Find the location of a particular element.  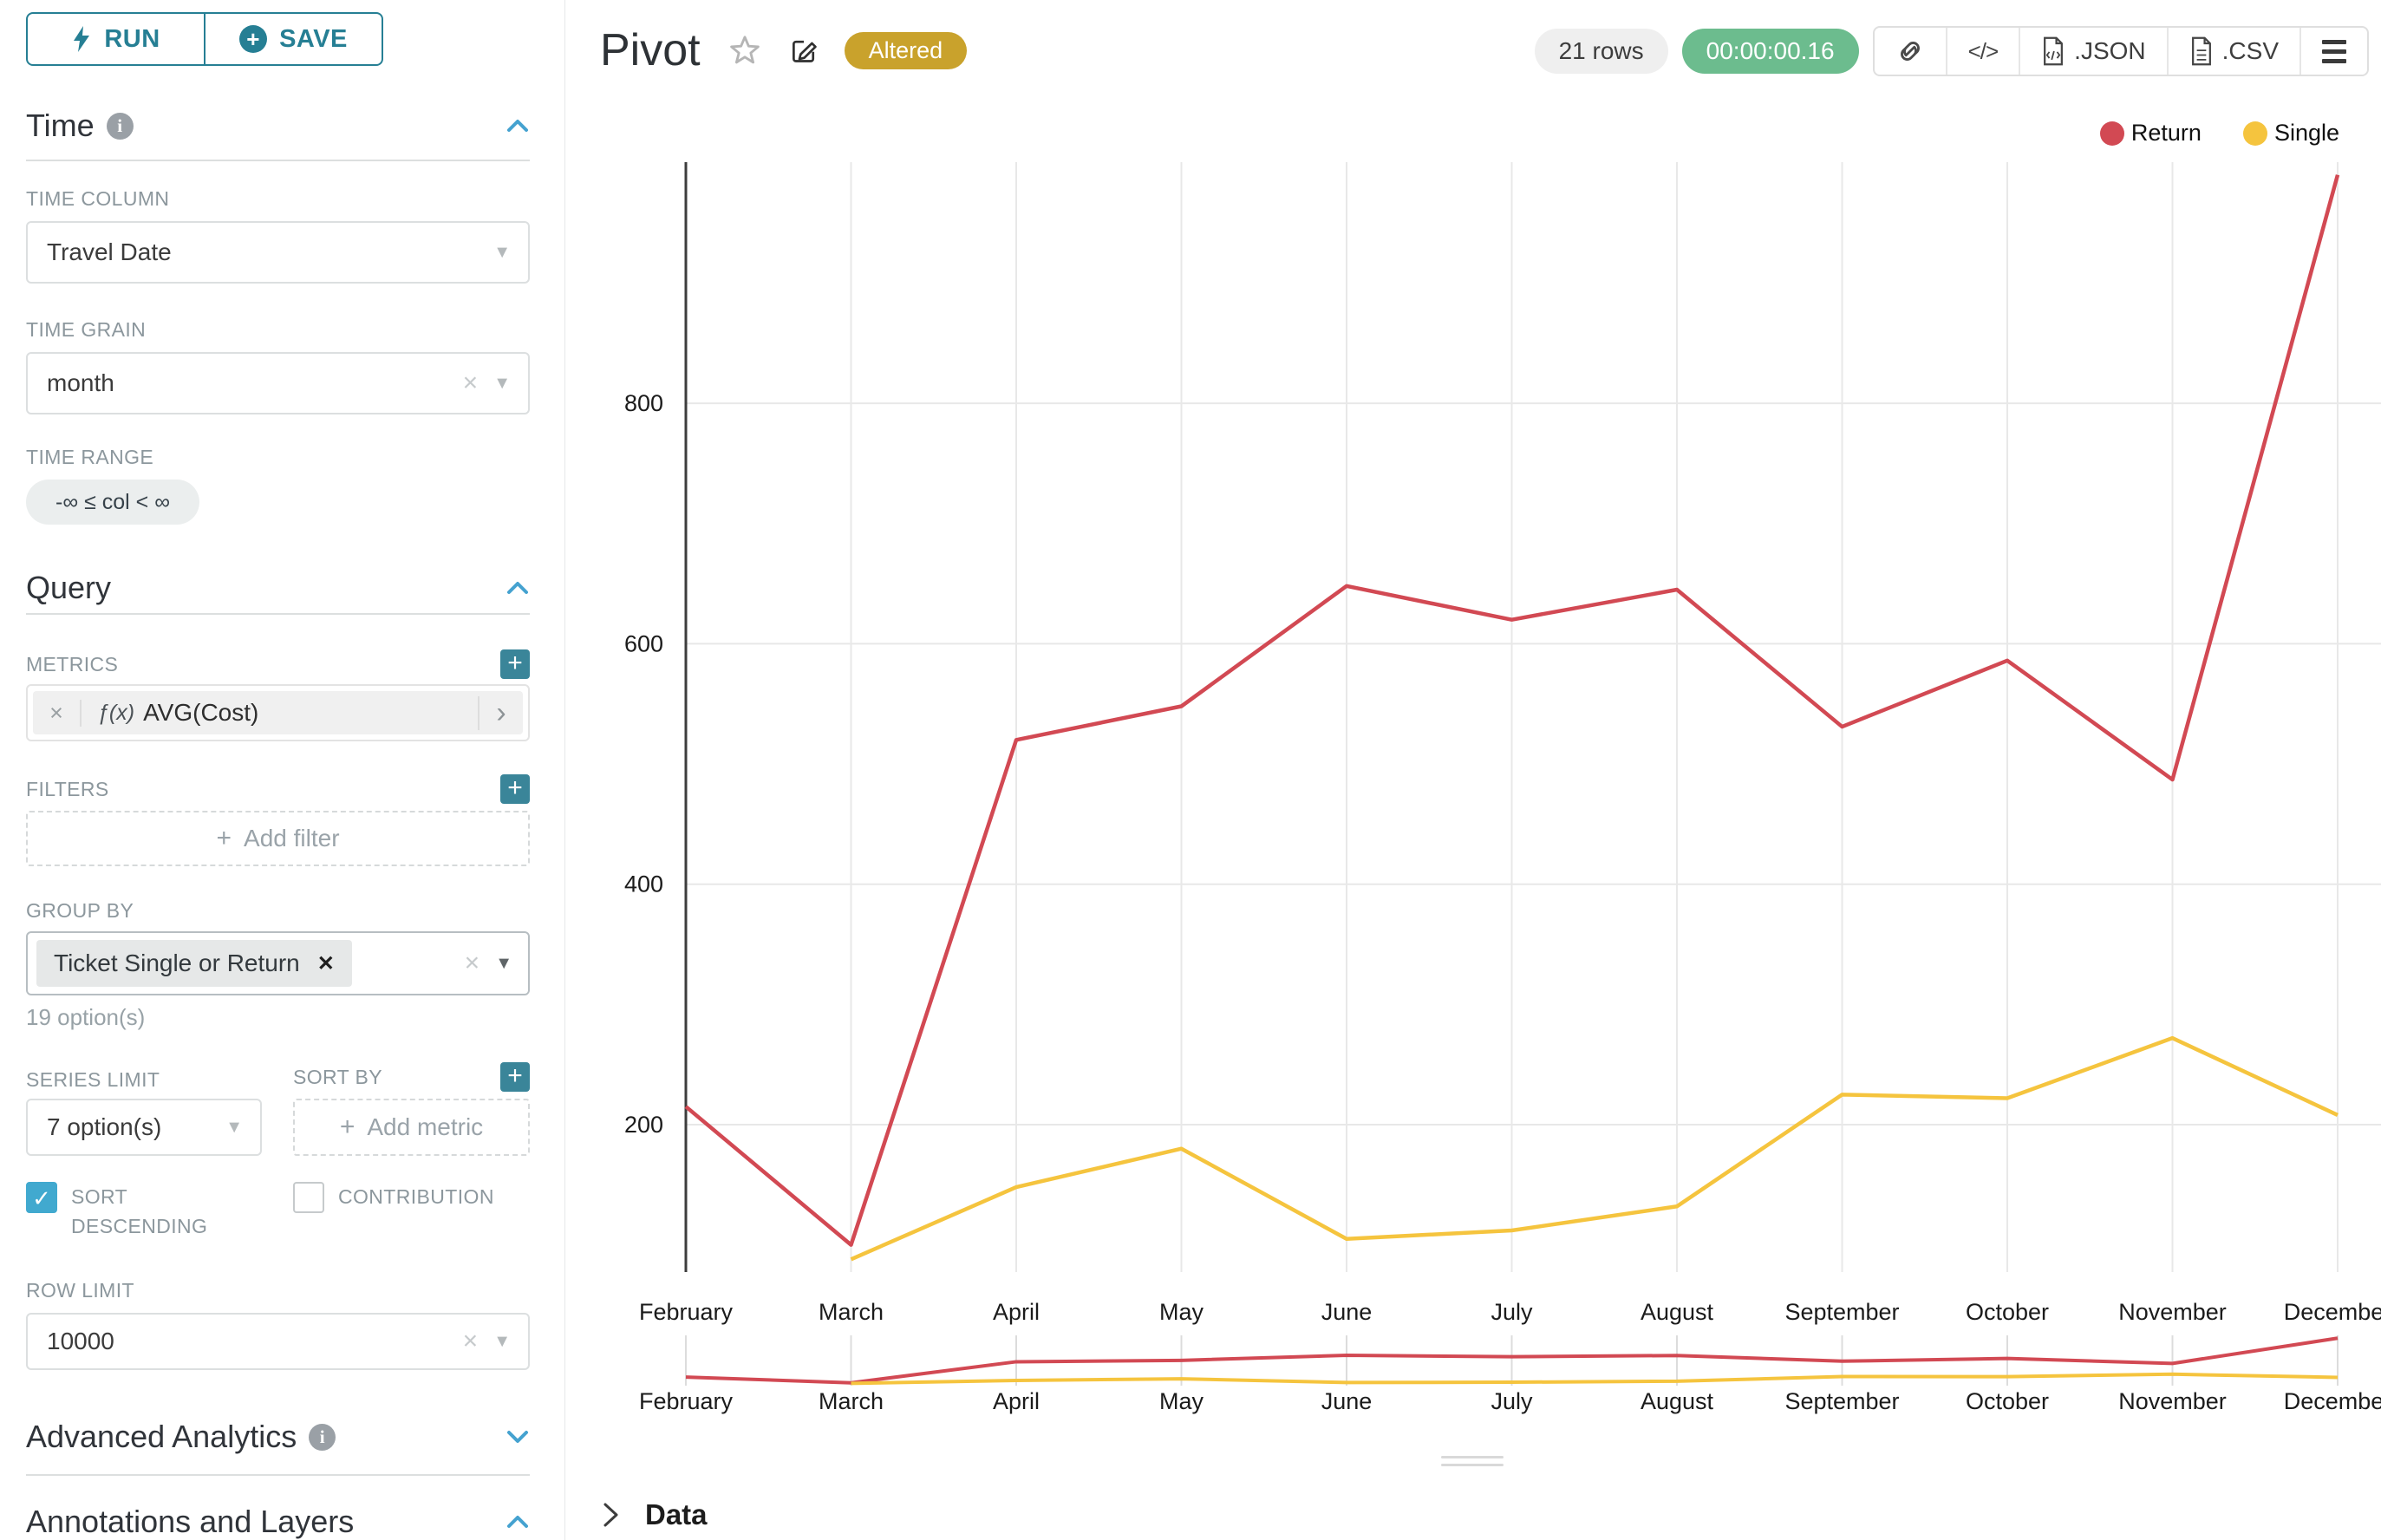

add-metric-label: Add metric is located at coordinates (426, 1126).